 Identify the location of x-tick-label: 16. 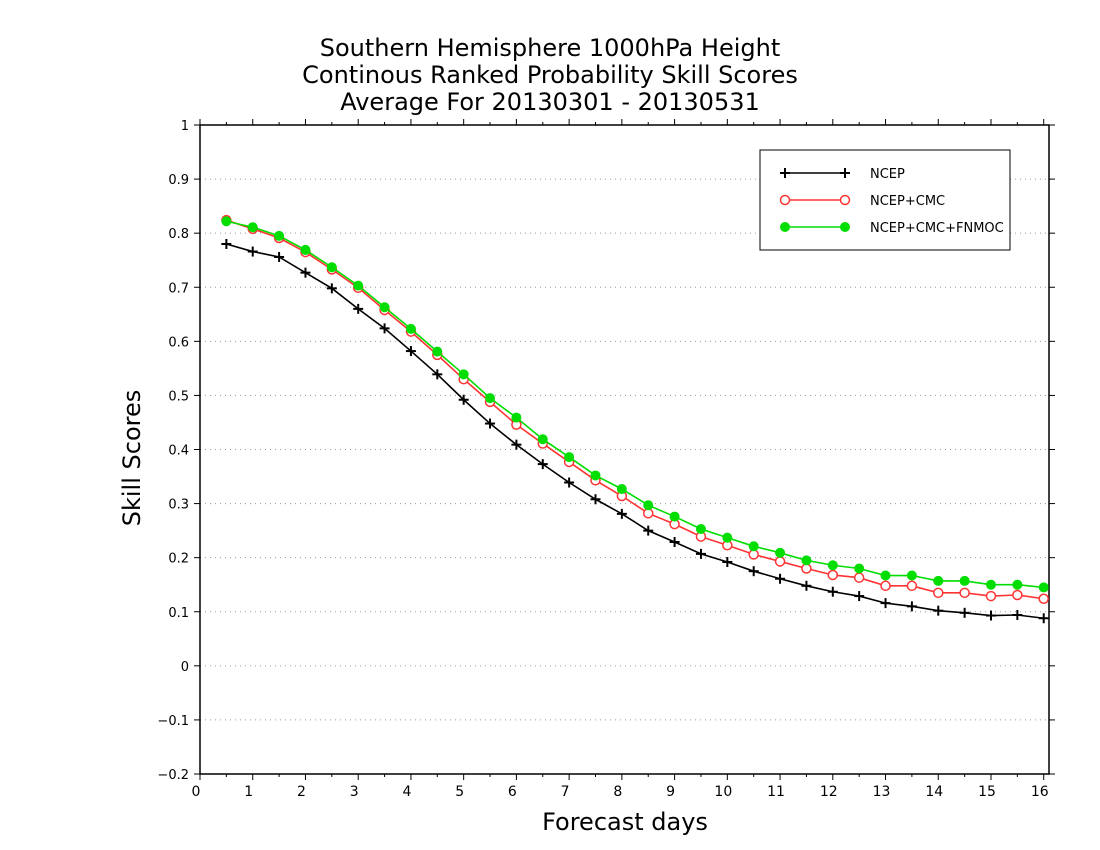
(1040, 792).